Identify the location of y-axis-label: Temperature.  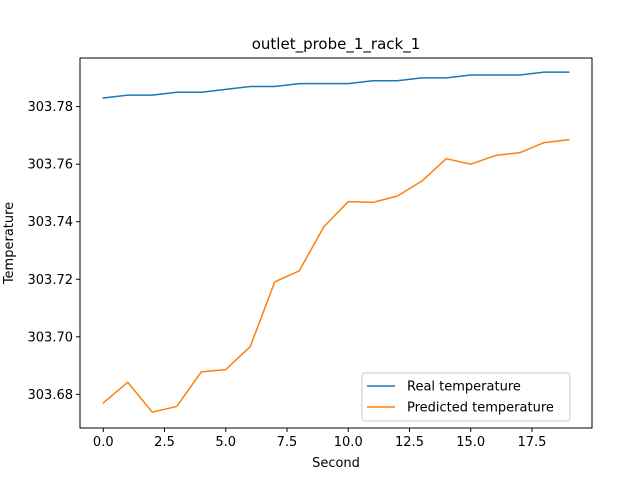
(9, 243).